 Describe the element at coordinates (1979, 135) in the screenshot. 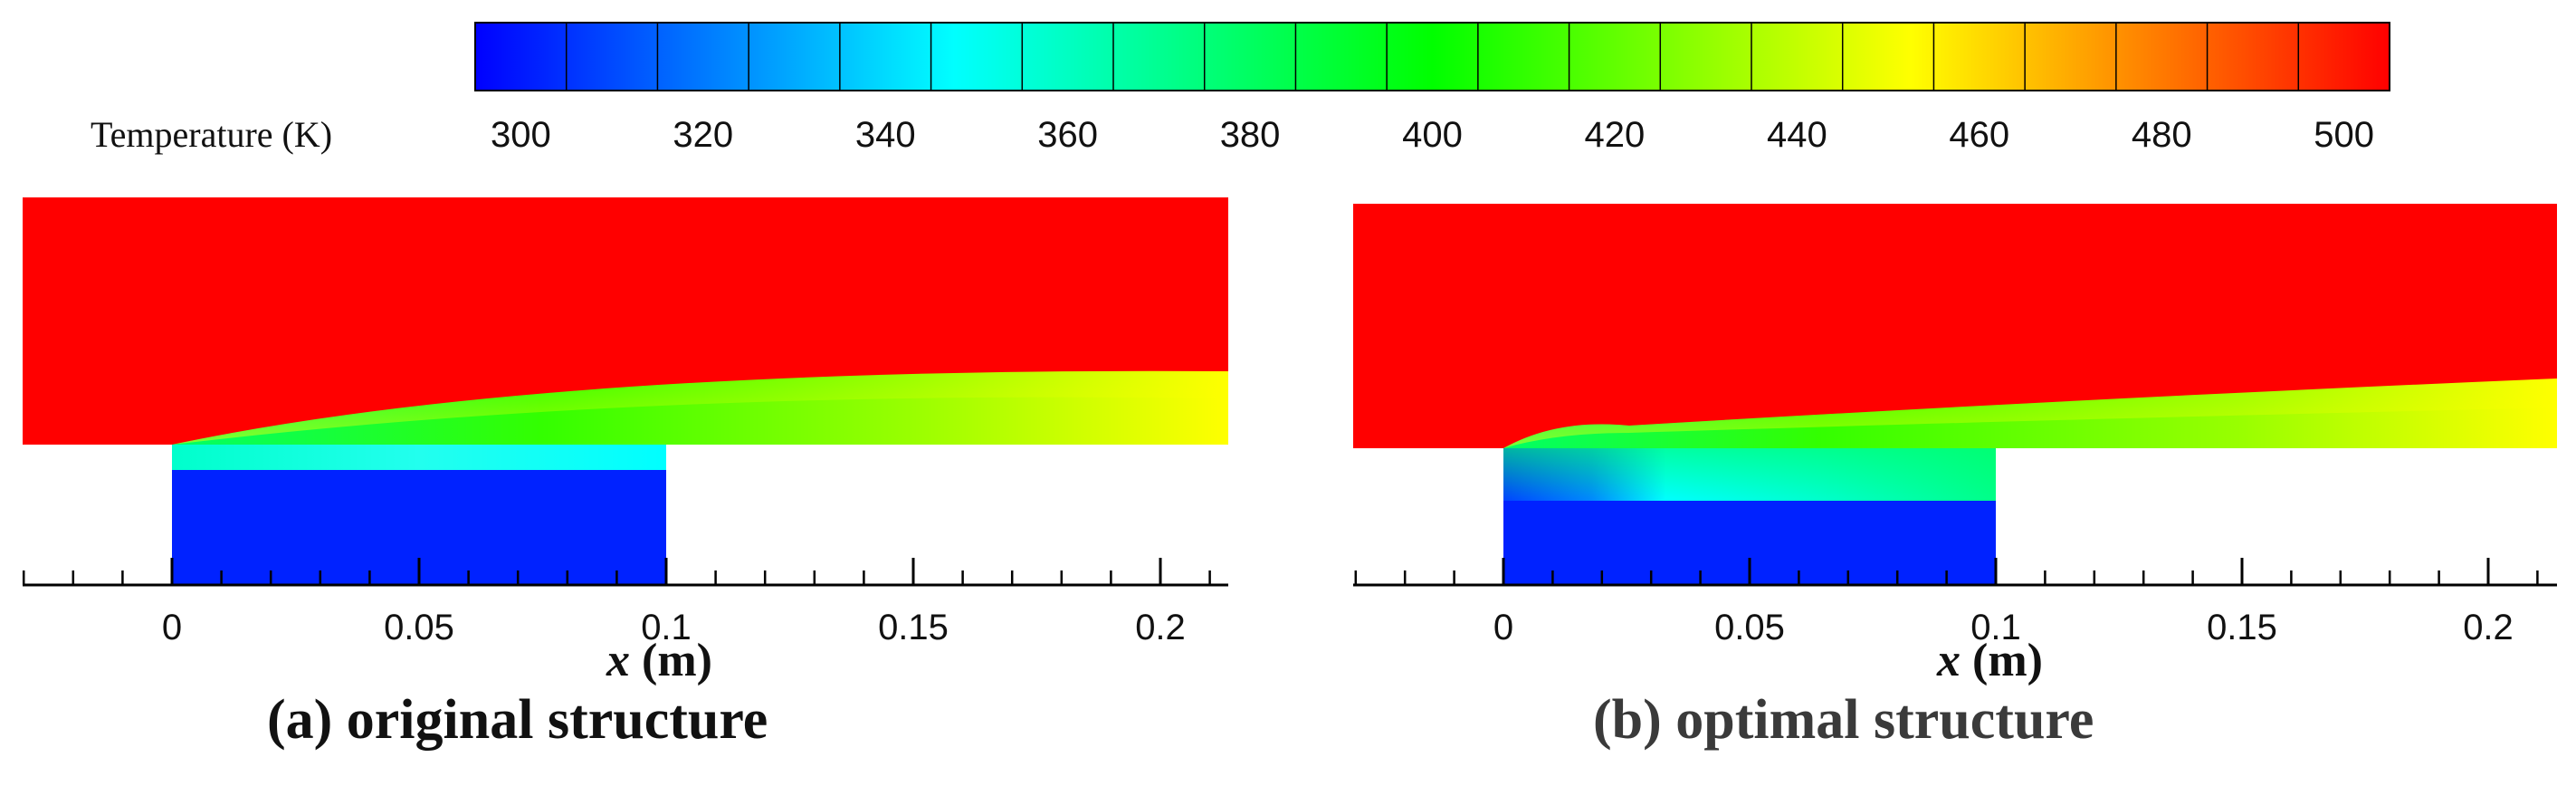

I see `colorbar-tick-label: 460` at that location.